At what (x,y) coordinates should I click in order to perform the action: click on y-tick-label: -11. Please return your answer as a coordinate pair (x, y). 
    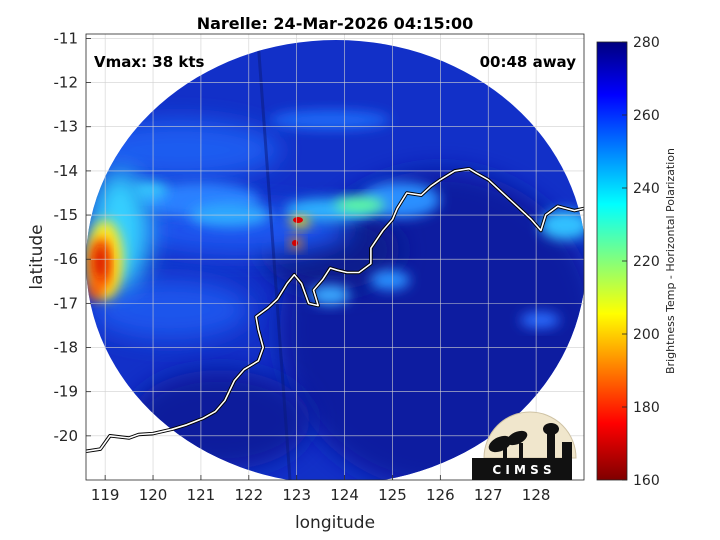
    Looking at the image, I should click on (66, 38).